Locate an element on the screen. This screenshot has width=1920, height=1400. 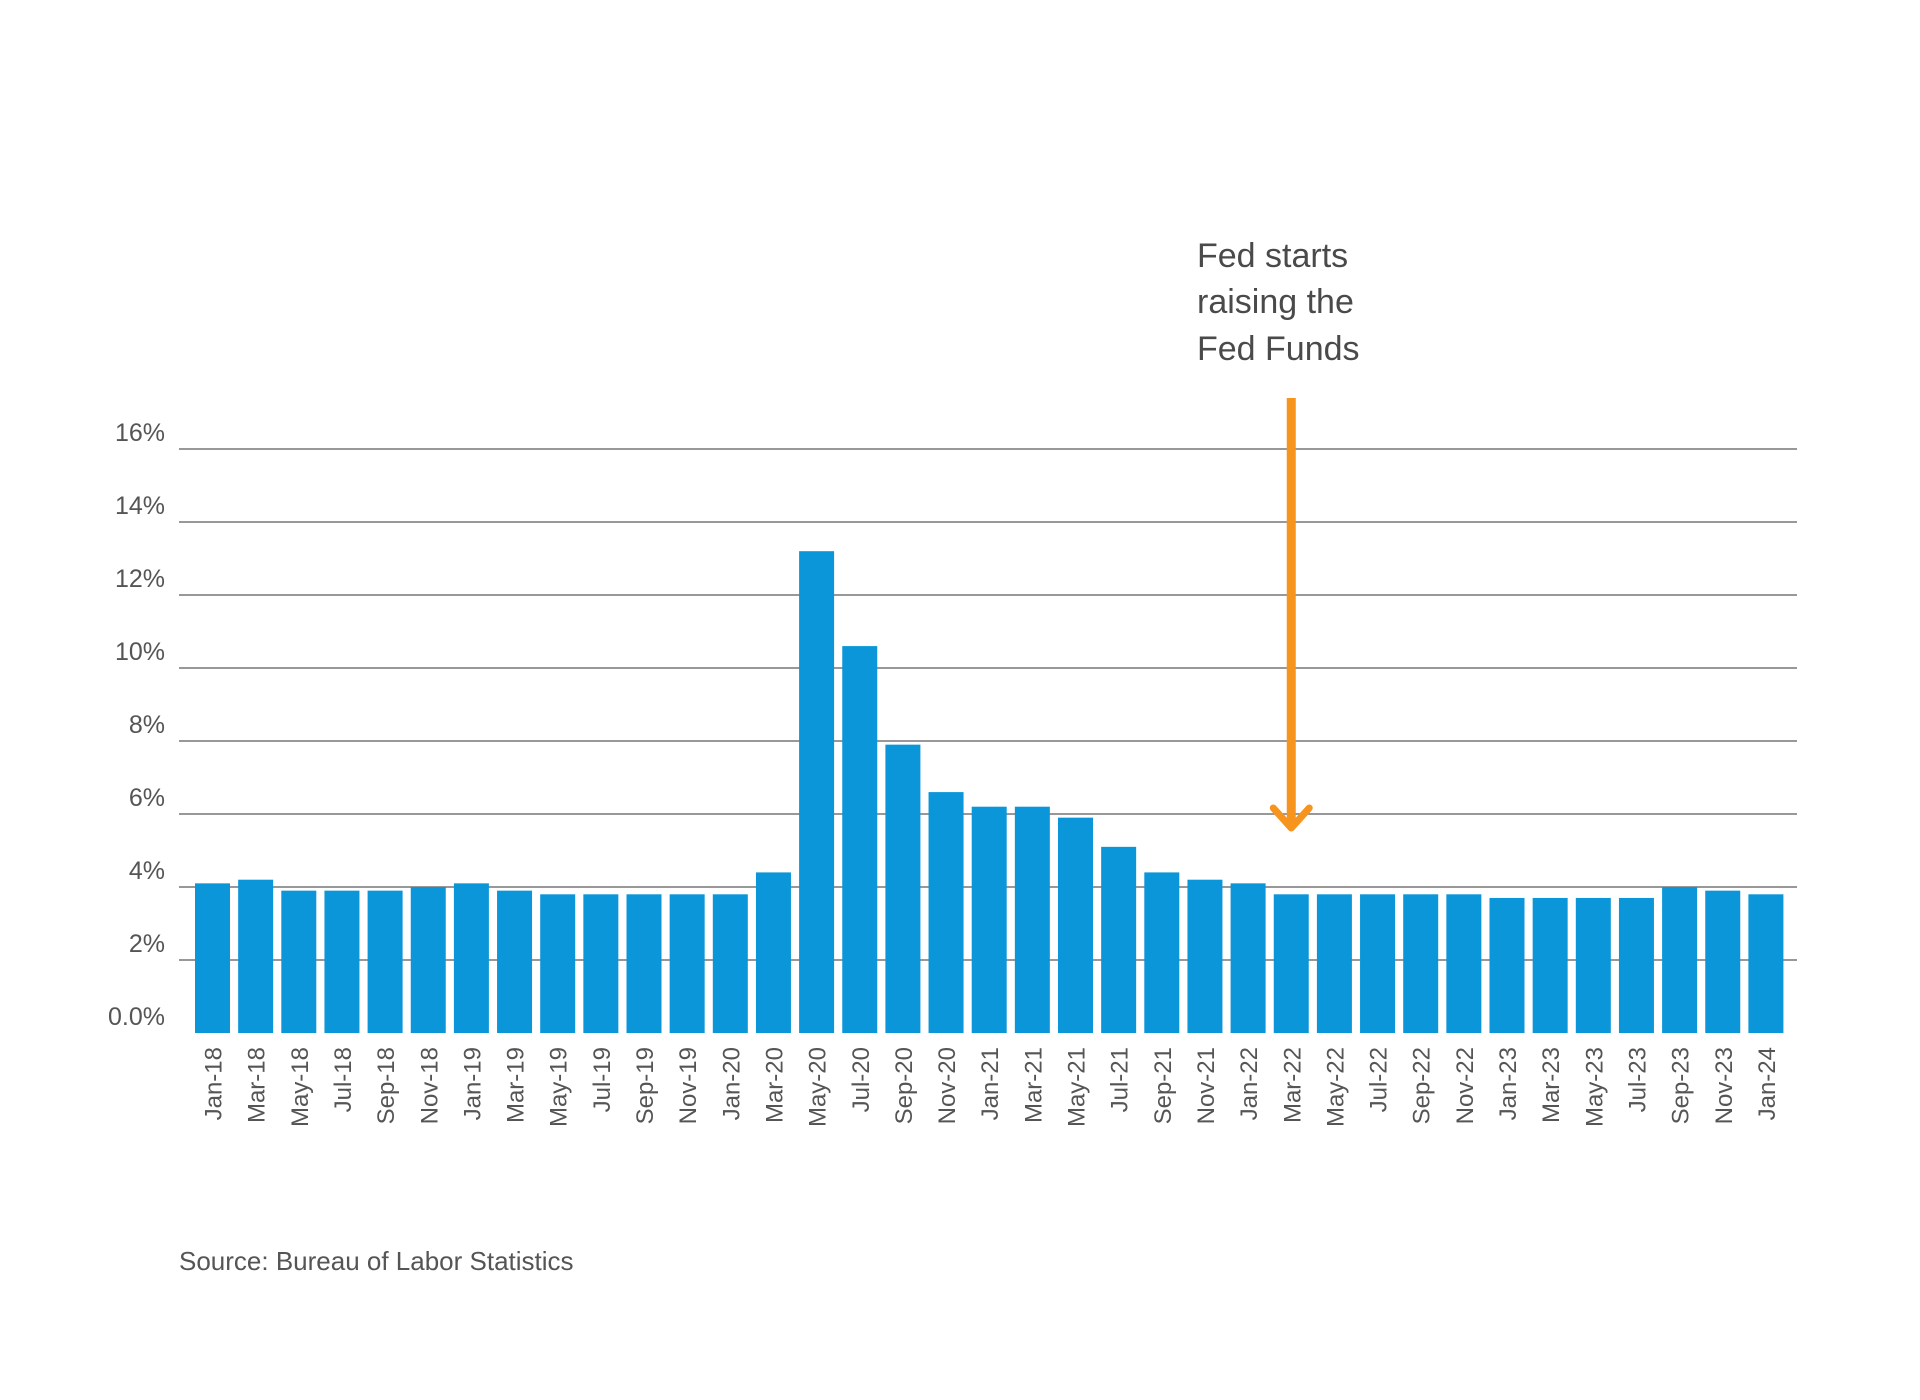
x-tick-label: Nov-23 is located at coordinates (1724, 1085).